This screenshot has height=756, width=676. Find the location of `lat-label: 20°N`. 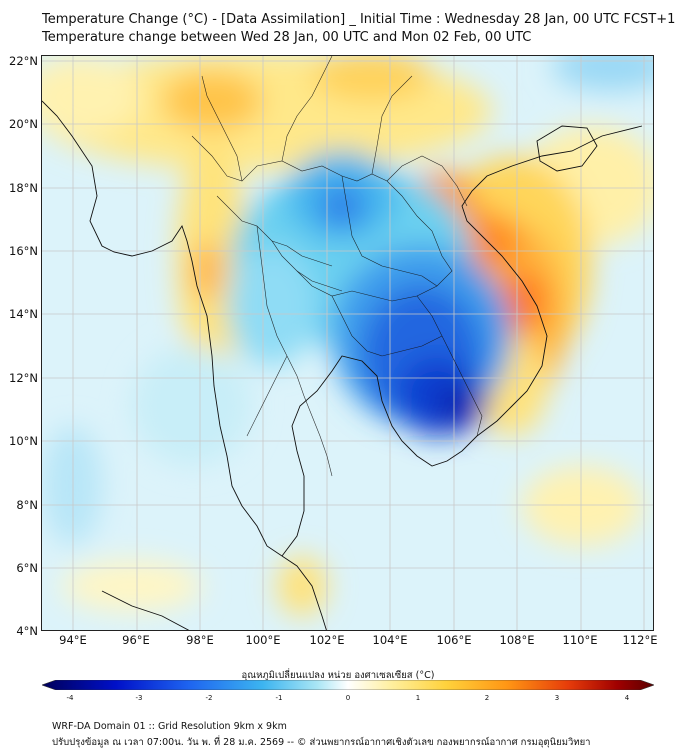

lat-label: 20°N is located at coordinates (23, 124).